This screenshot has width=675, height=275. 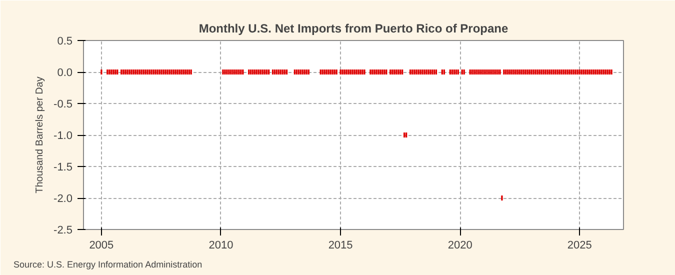 I want to click on chart-title: Monthly U.S. Net Imports from Puerto Rico of Propane, so click(x=353, y=29).